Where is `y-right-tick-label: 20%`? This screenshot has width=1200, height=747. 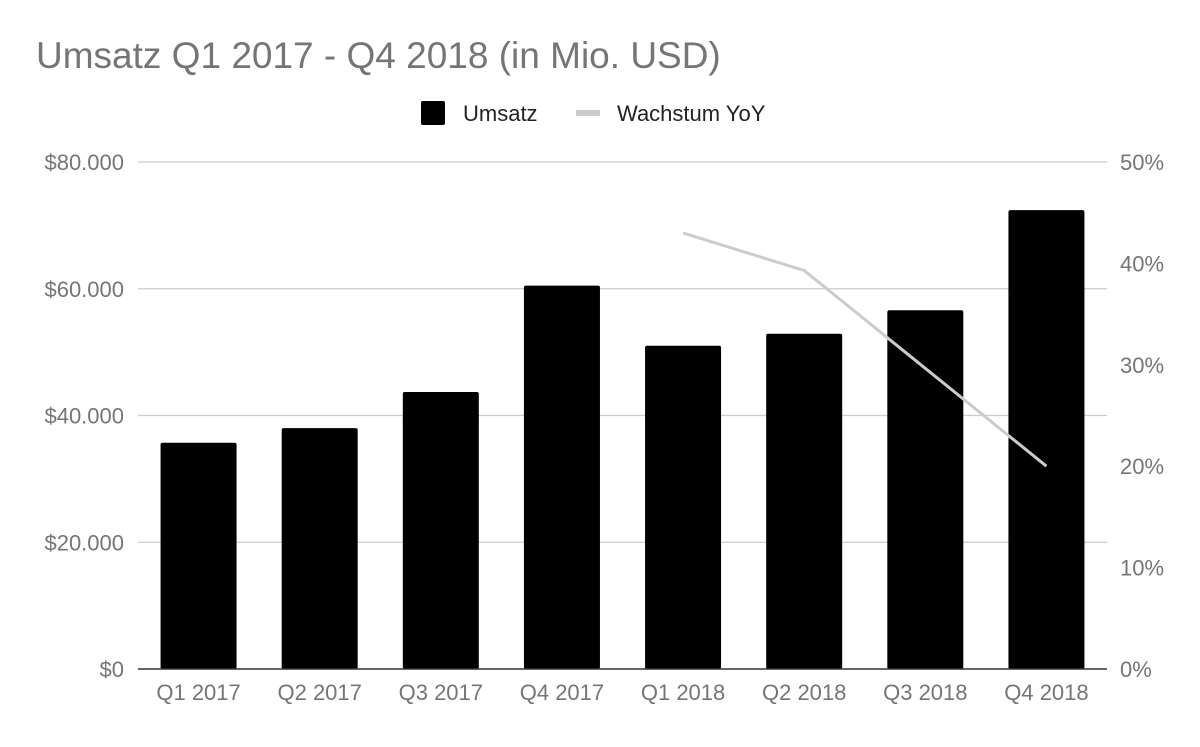
y-right-tick-label: 20% is located at coordinates (1142, 466).